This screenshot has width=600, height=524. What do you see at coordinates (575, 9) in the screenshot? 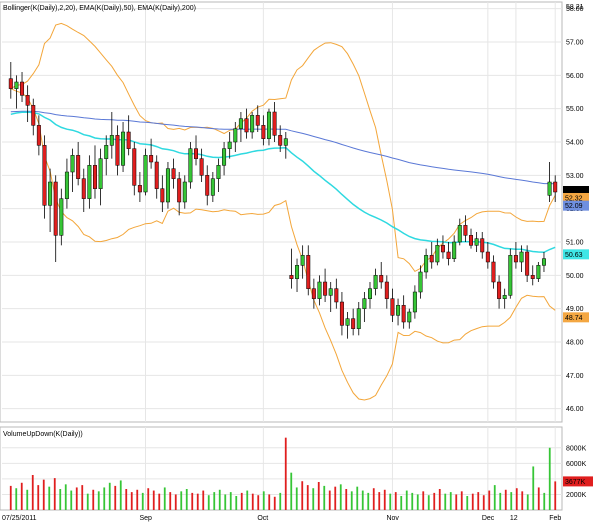
I see `price-tick-label: 58.00` at bounding box center [575, 9].